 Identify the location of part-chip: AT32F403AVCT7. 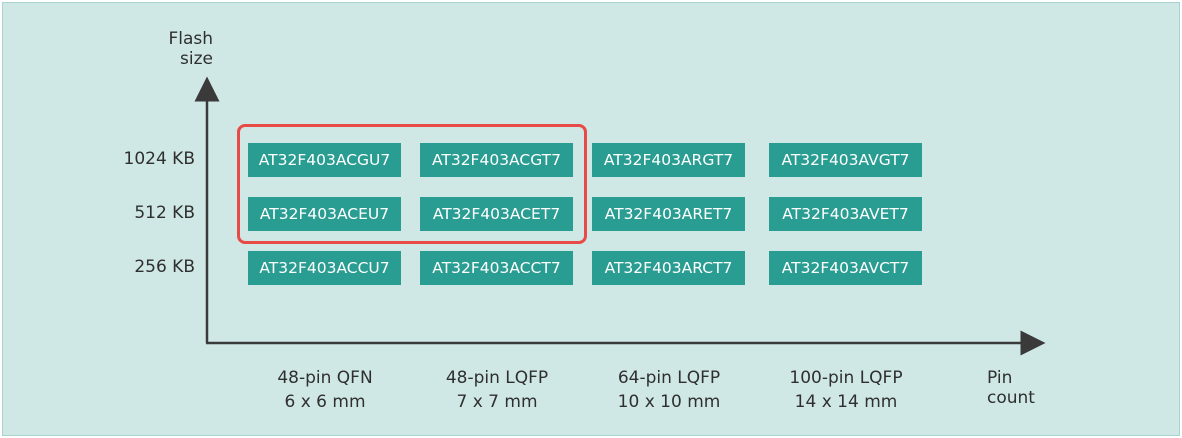
(845, 268).